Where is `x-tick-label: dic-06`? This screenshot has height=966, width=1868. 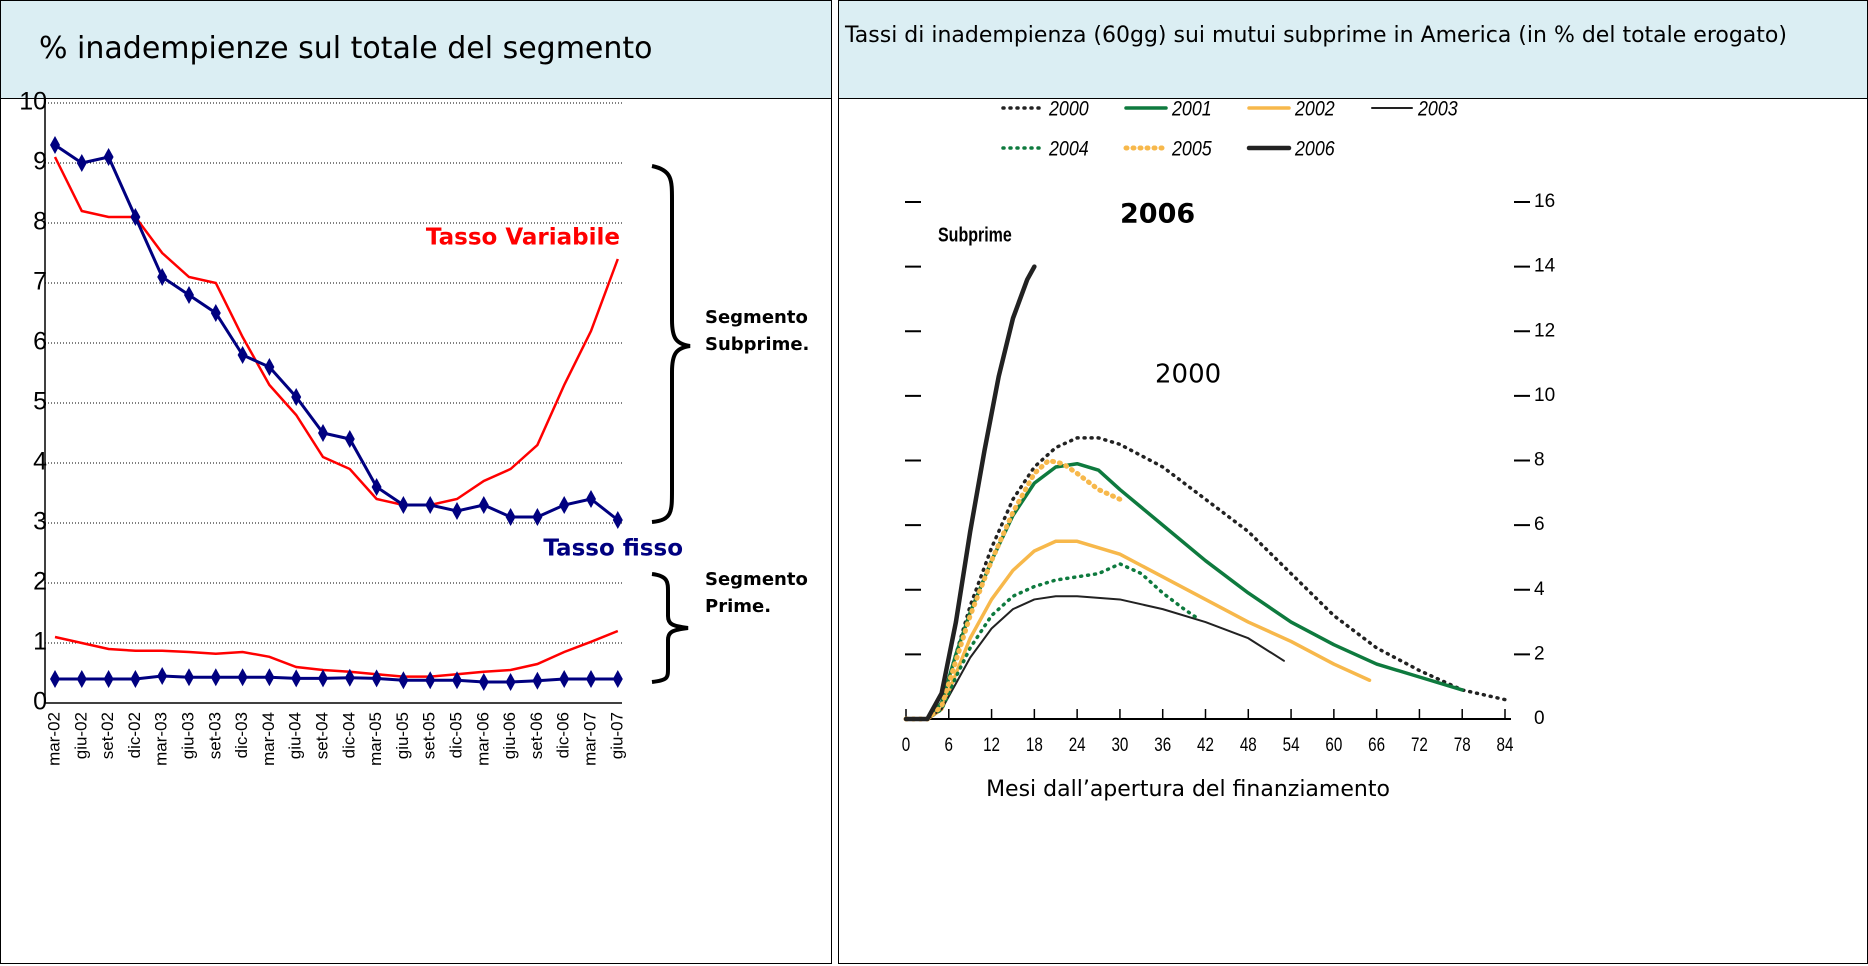 x-tick-label: dic-06 is located at coordinates (563, 735).